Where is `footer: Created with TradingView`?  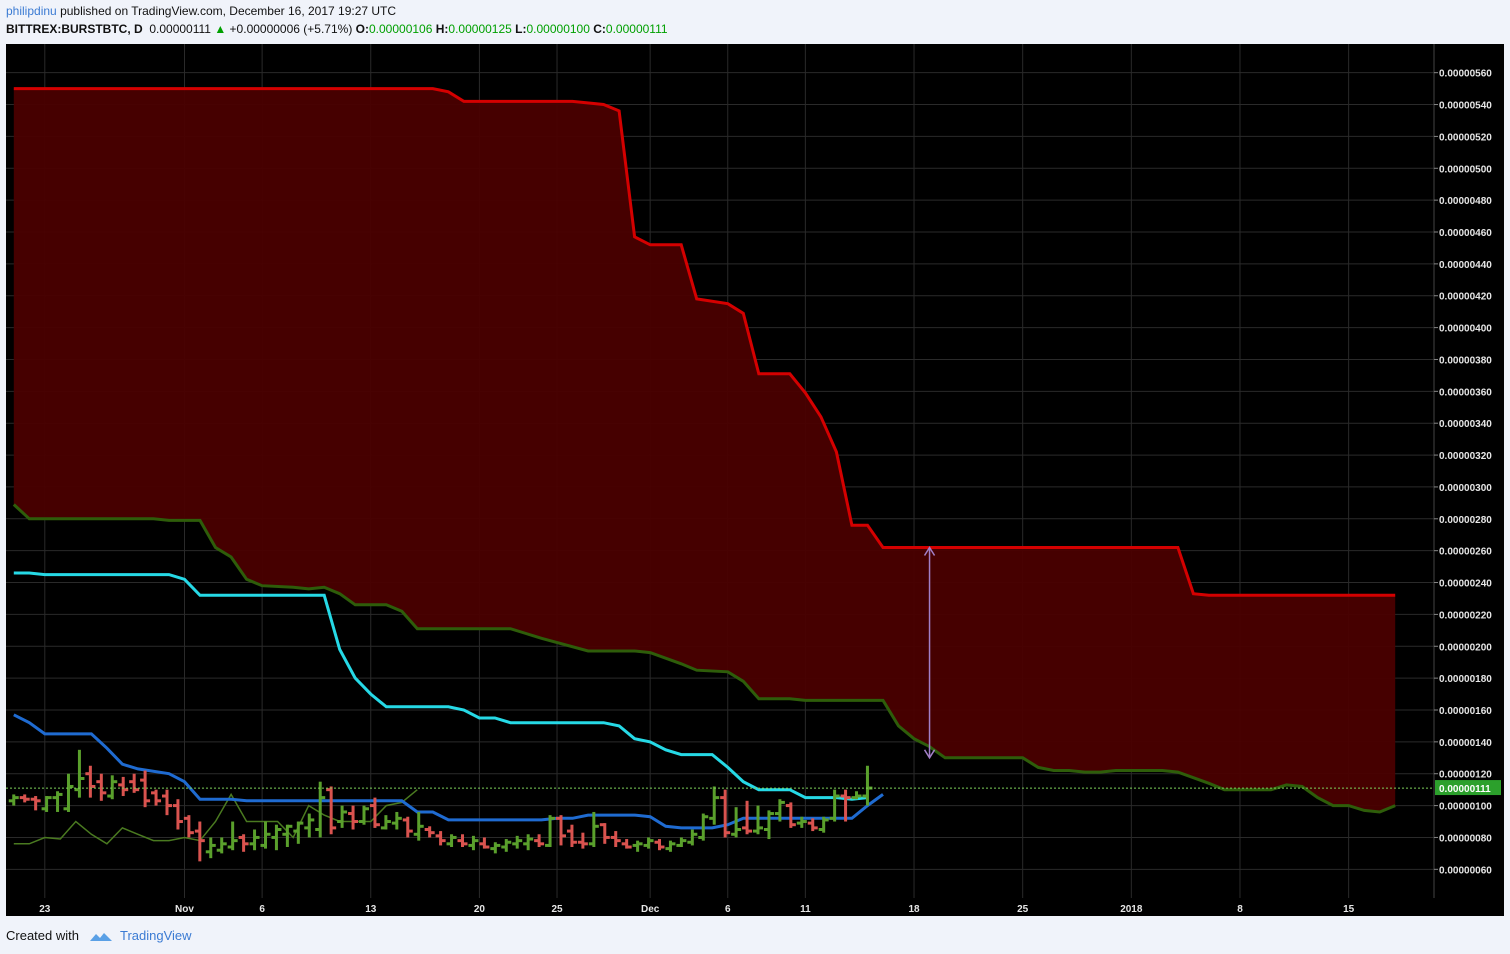
footer: Created with TradingView is located at coordinates (99, 936).